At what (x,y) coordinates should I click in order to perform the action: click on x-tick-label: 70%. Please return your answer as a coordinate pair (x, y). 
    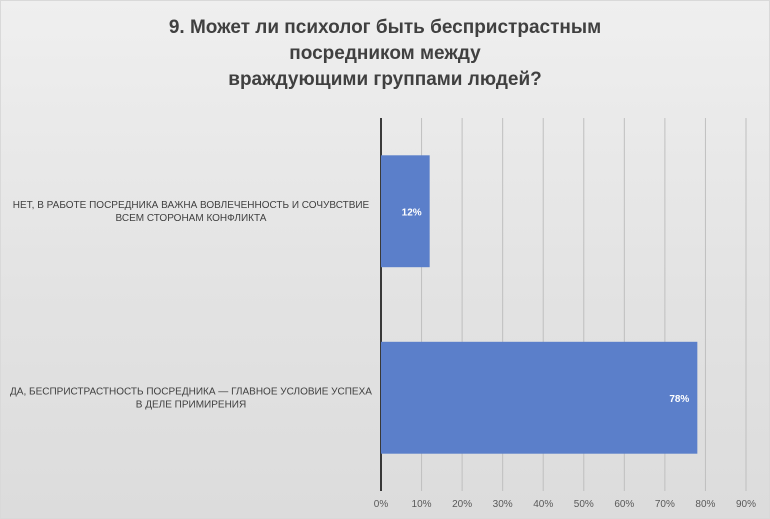
    Looking at the image, I should click on (665, 504).